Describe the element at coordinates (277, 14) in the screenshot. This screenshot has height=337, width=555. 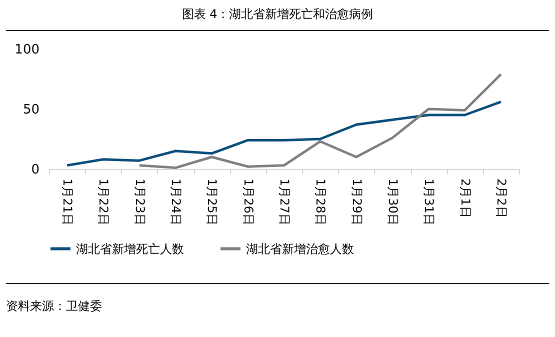
I see `chart-title: 图表 4：湖北省新增死亡和治愈病例` at that location.